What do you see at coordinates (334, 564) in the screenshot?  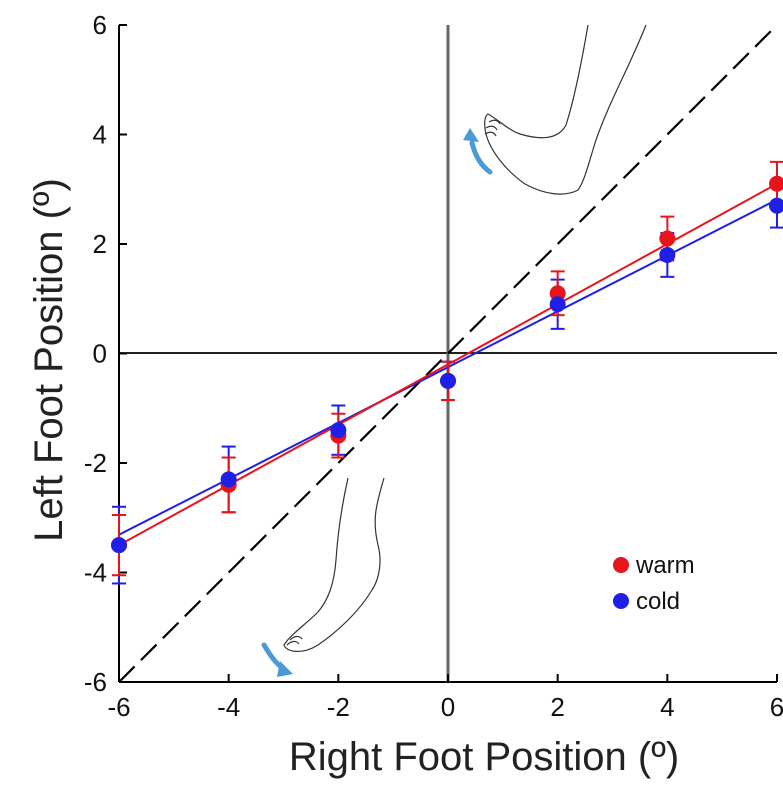 I see `foot-plantarflexion-icon` at bounding box center [334, 564].